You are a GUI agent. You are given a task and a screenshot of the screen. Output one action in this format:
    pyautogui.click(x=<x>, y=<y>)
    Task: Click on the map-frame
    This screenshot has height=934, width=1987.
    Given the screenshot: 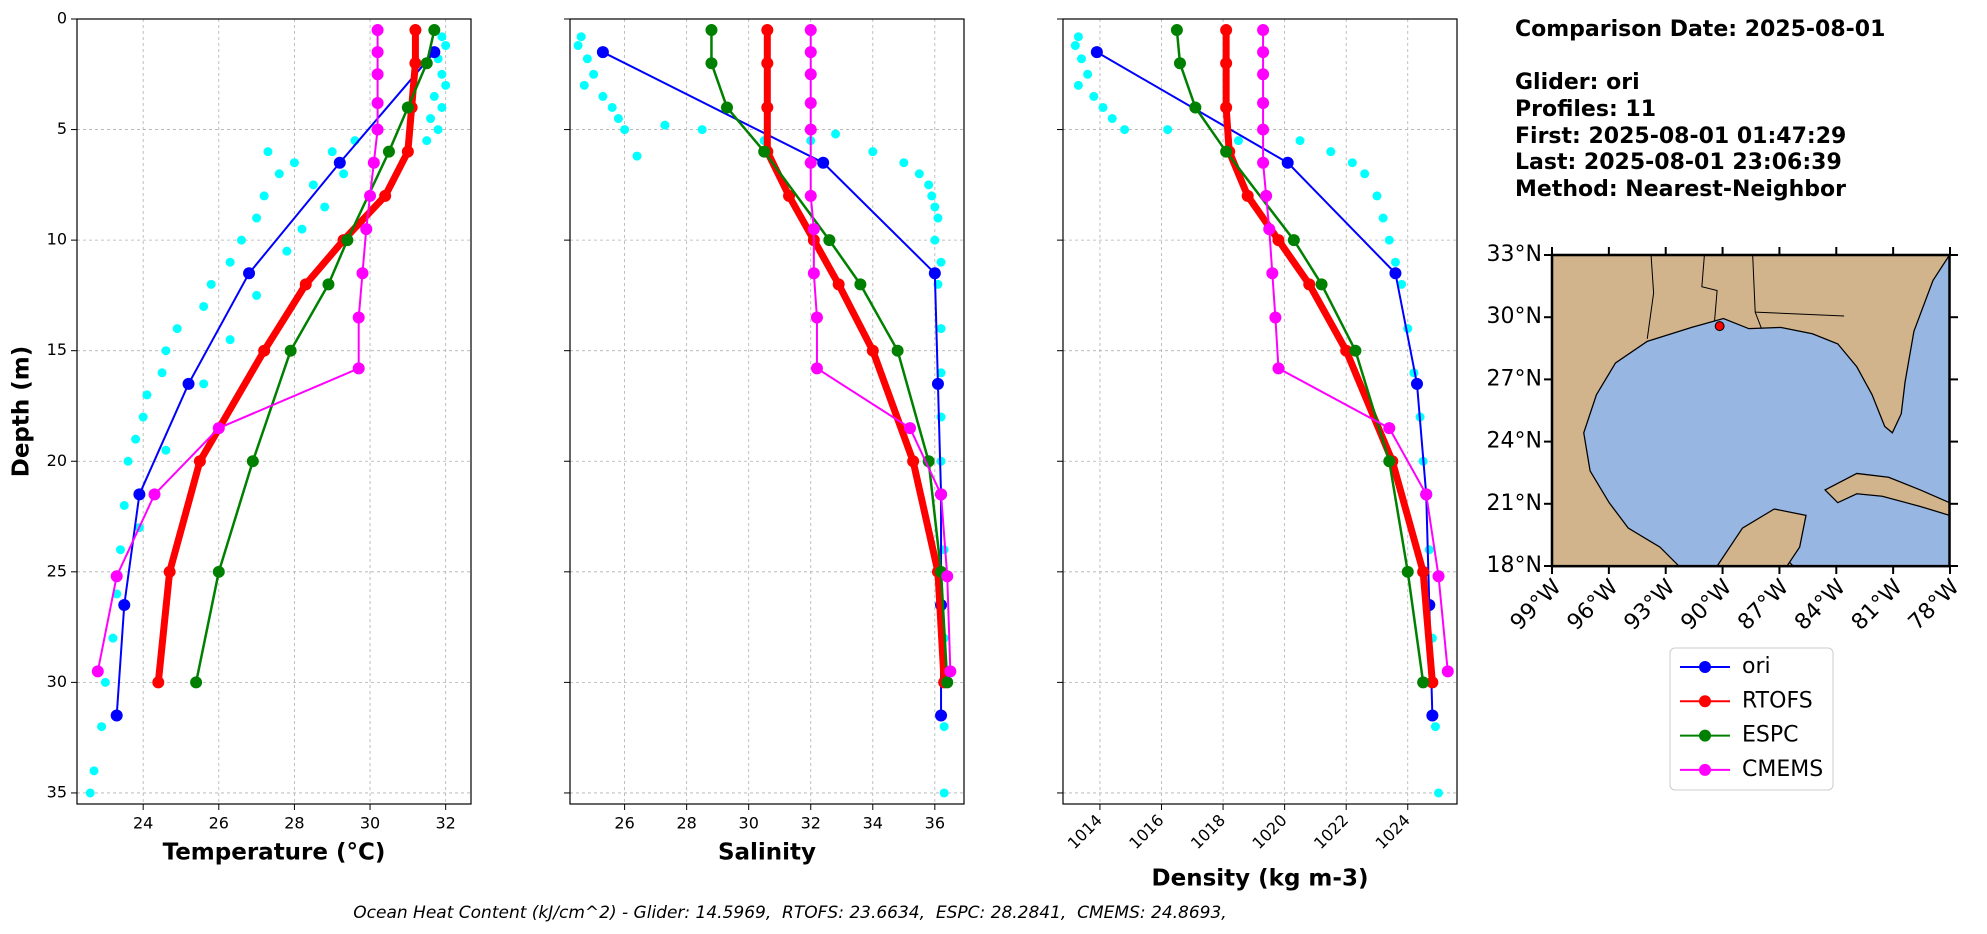 What is the action you would take?
    pyautogui.click(x=1750, y=410)
    